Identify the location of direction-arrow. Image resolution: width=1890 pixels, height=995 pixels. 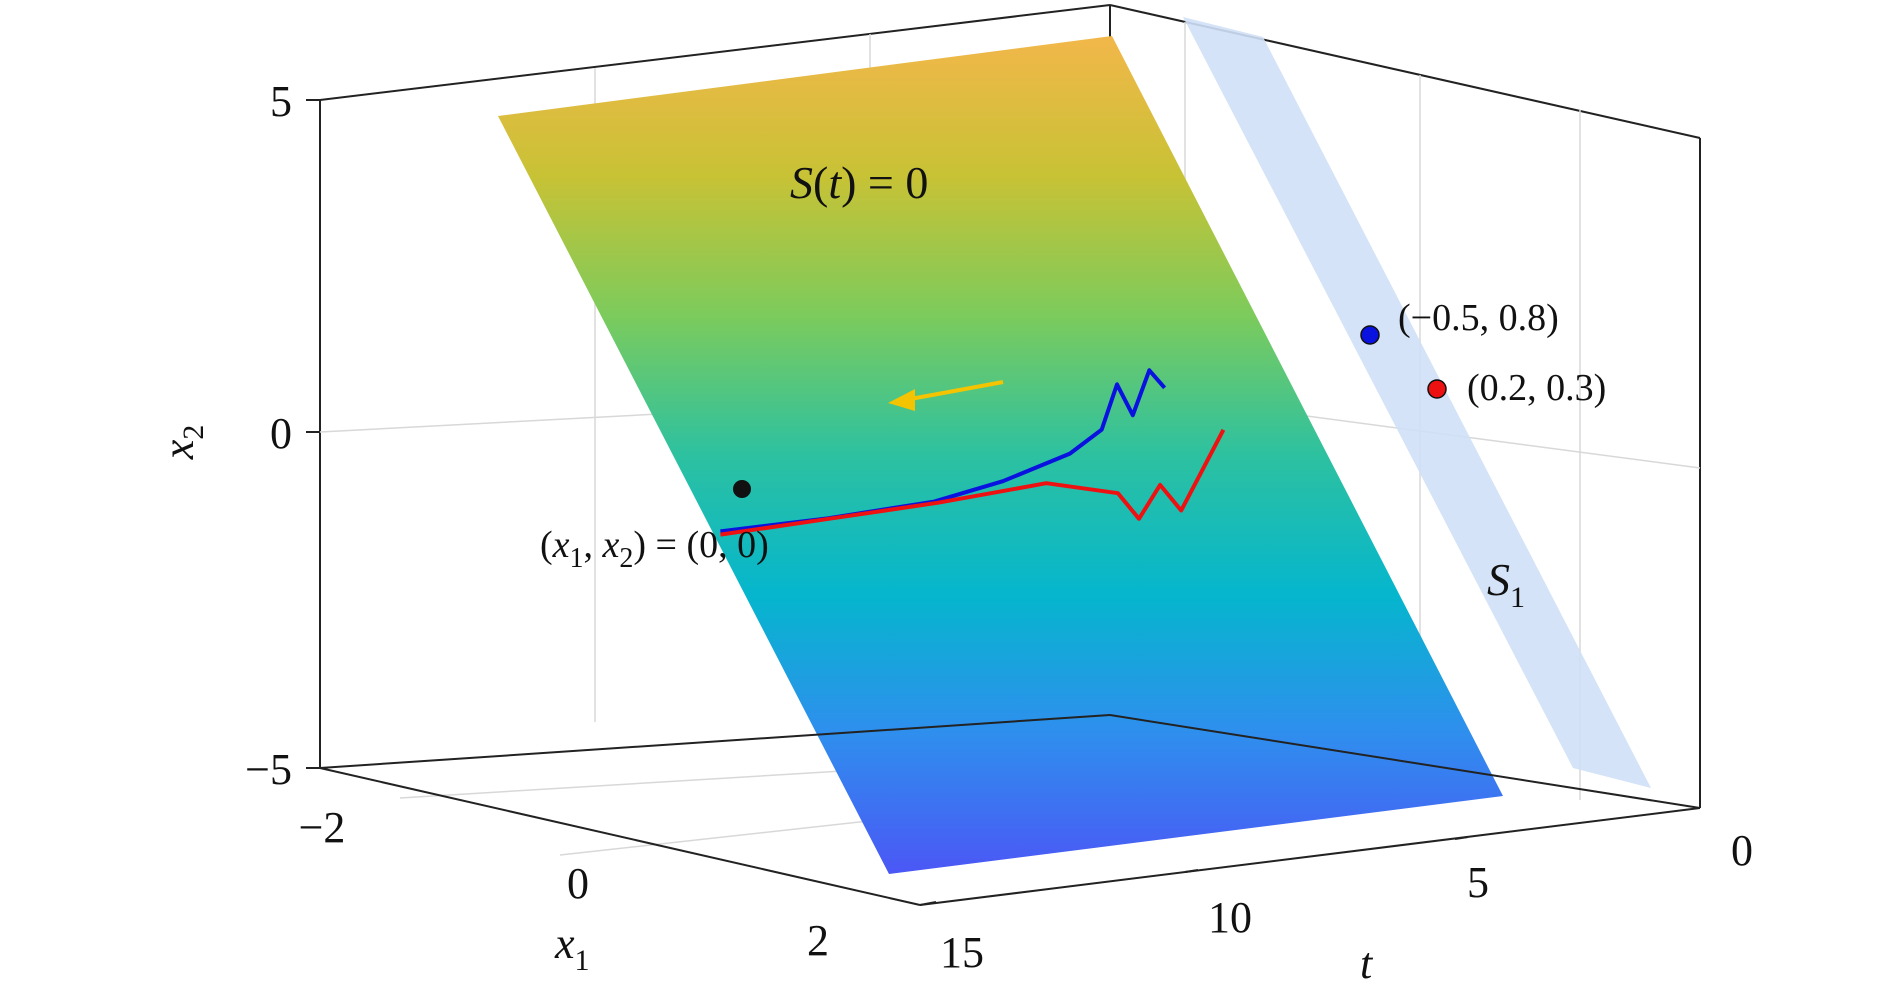
(946, 395).